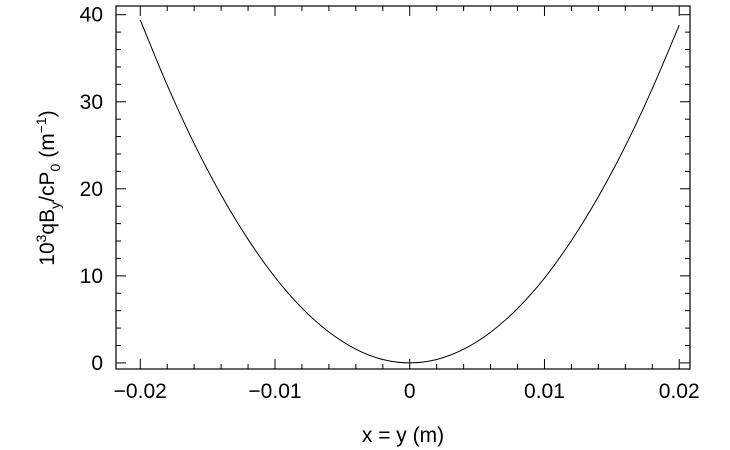  Describe the element at coordinates (97, 363) in the screenshot. I see `y-tick-label: 0` at that location.